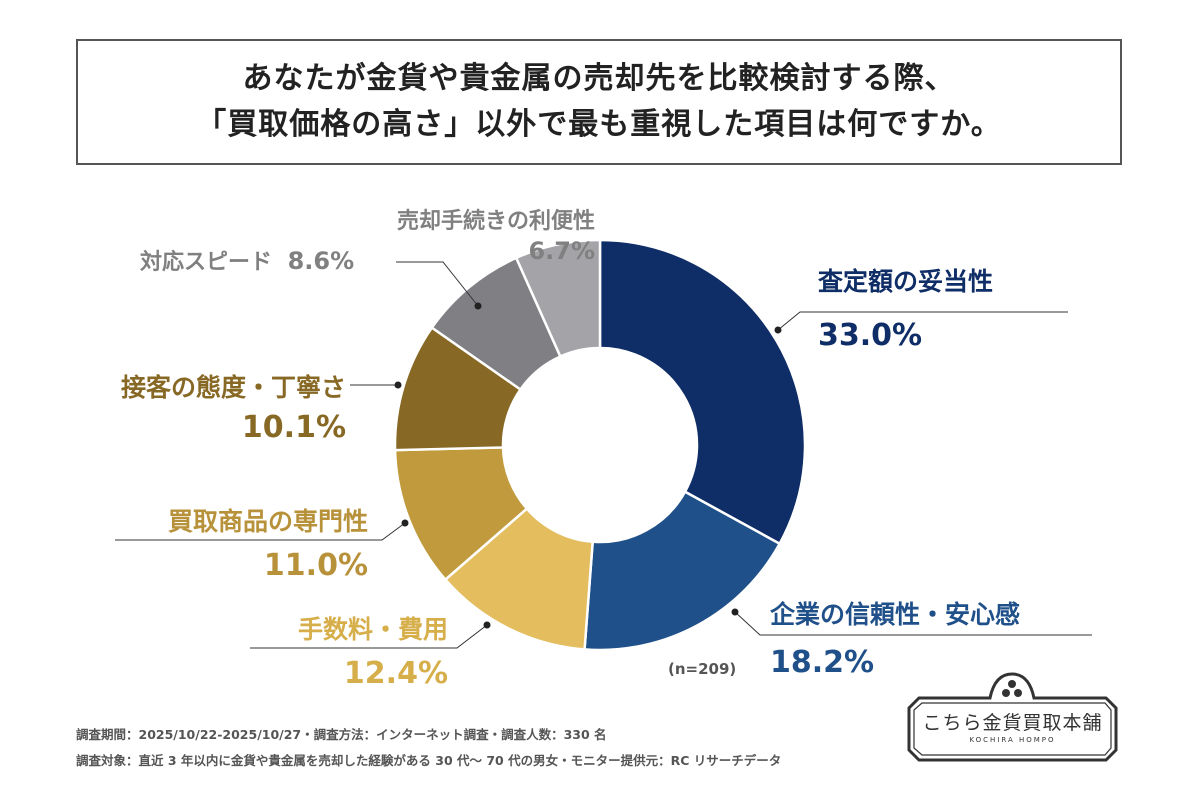 Image resolution: width=1200 pixels, height=800 pixels. What do you see at coordinates (895, 614) in the screenshot?
I see `label-name: 企業の信頼性・安心感` at bounding box center [895, 614].